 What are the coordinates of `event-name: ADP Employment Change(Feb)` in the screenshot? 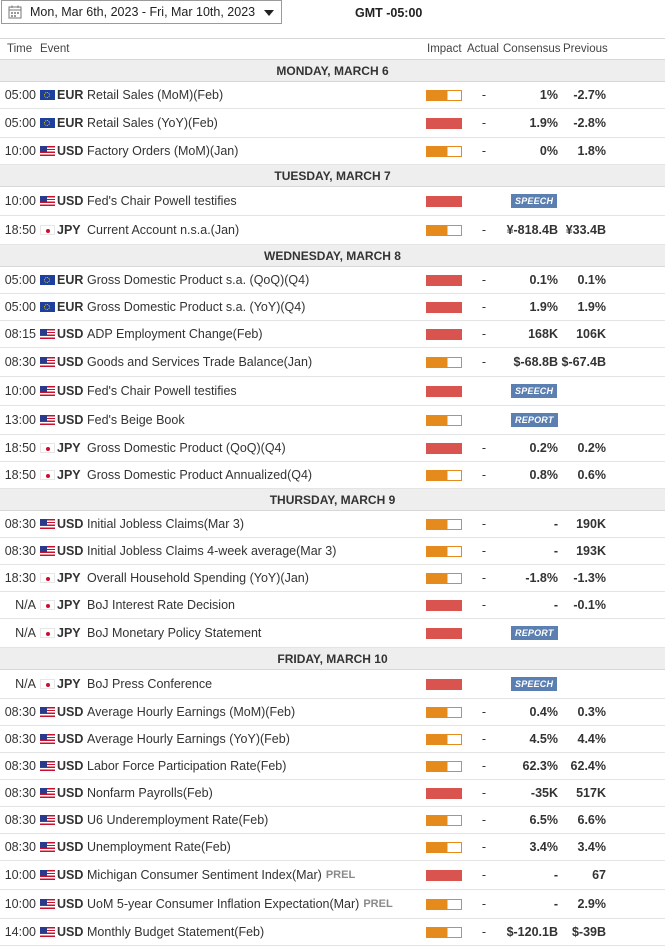 It's located at (175, 334).